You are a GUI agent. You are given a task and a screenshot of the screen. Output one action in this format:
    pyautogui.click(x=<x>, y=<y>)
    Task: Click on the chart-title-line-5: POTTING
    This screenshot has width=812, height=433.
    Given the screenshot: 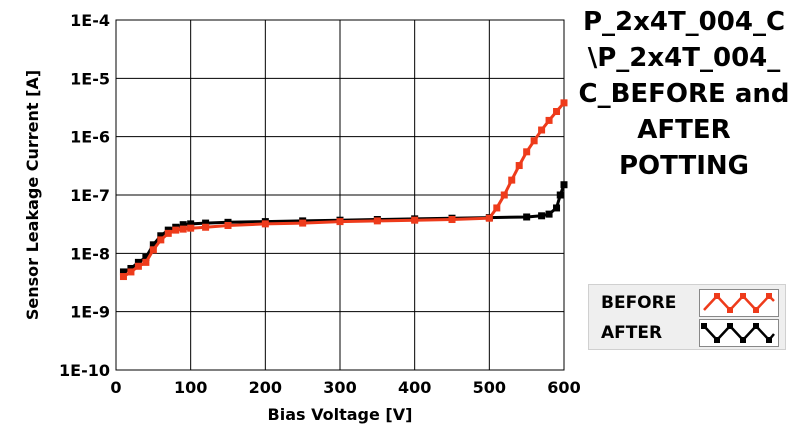 What is the action you would take?
    pyautogui.click(x=684, y=166)
    